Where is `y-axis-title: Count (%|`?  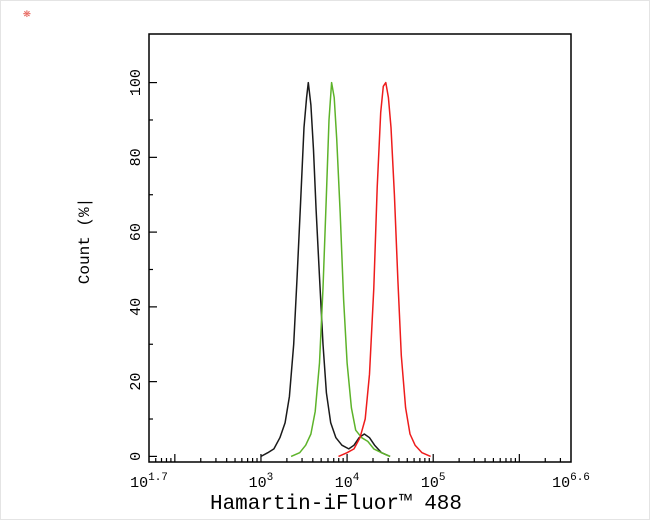 y-axis-title: Count (%| is located at coordinates (85, 241).